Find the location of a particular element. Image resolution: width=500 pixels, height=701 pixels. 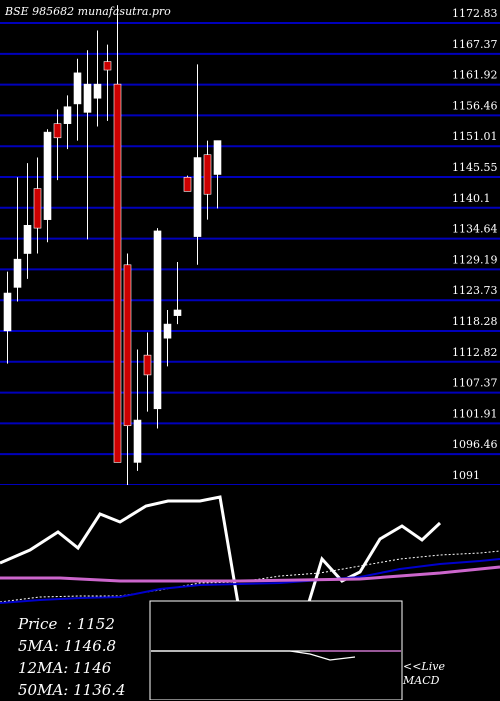

y-tick-label: 1107.37 is located at coordinates (475, 383).